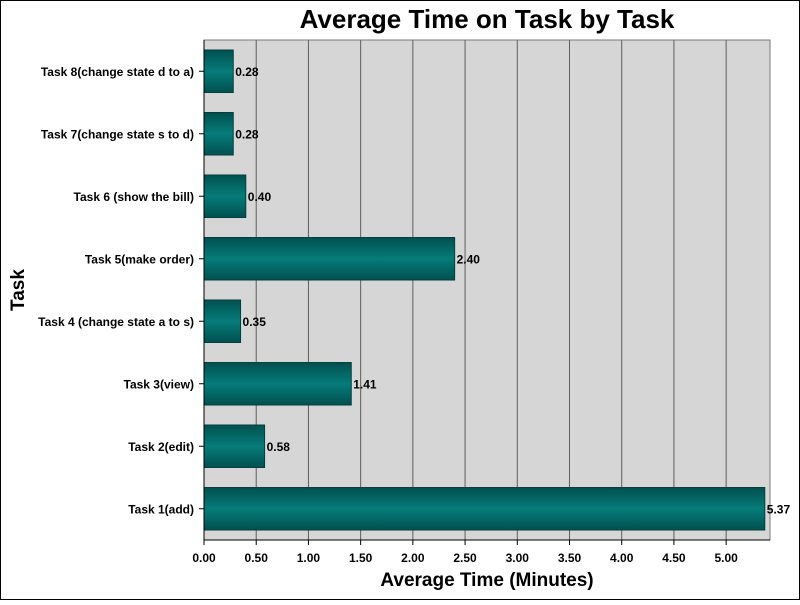  What do you see at coordinates (487, 19) in the screenshot?
I see `chart-title: Average Time on Task by Task` at bounding box center [487, 19].